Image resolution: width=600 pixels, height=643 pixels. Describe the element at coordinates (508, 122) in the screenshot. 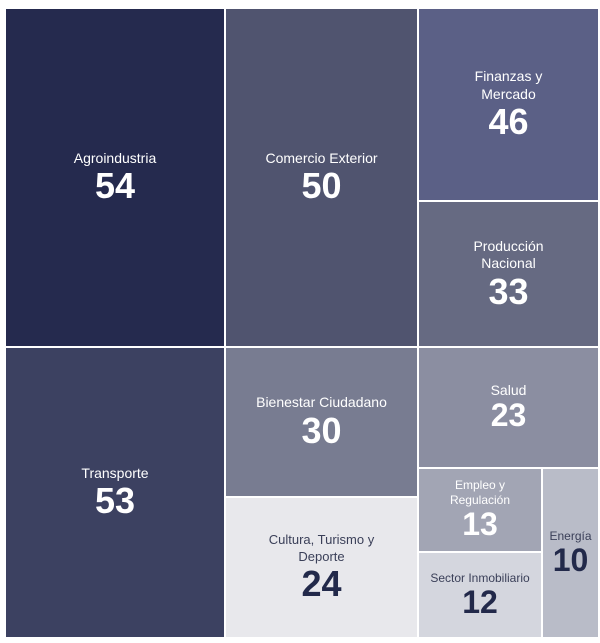

I see `tile-value: 46` at that location.